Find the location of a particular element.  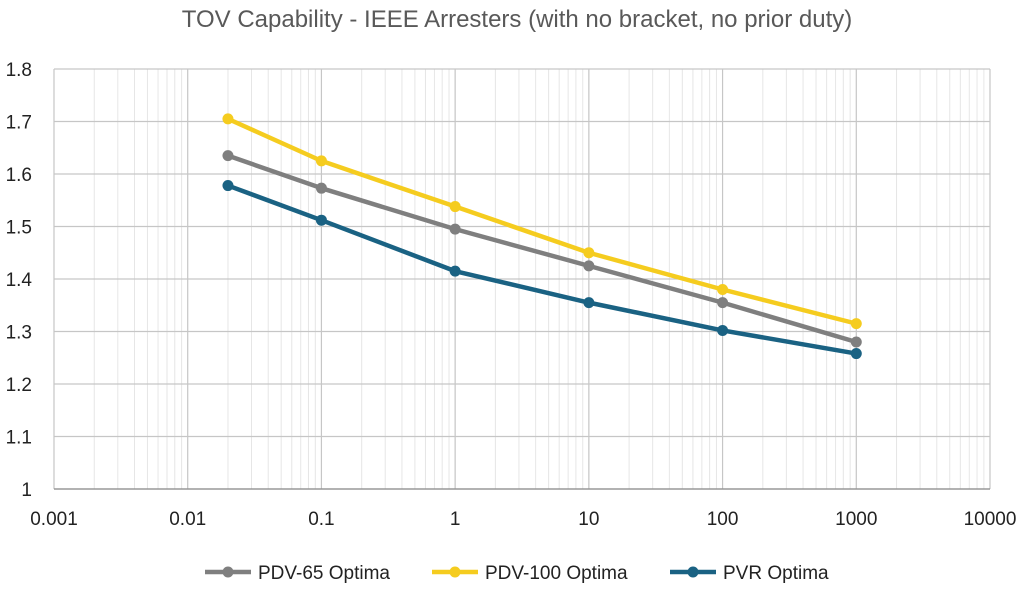

x-tick-label: 0.01 is located at coordinates (187, 519).